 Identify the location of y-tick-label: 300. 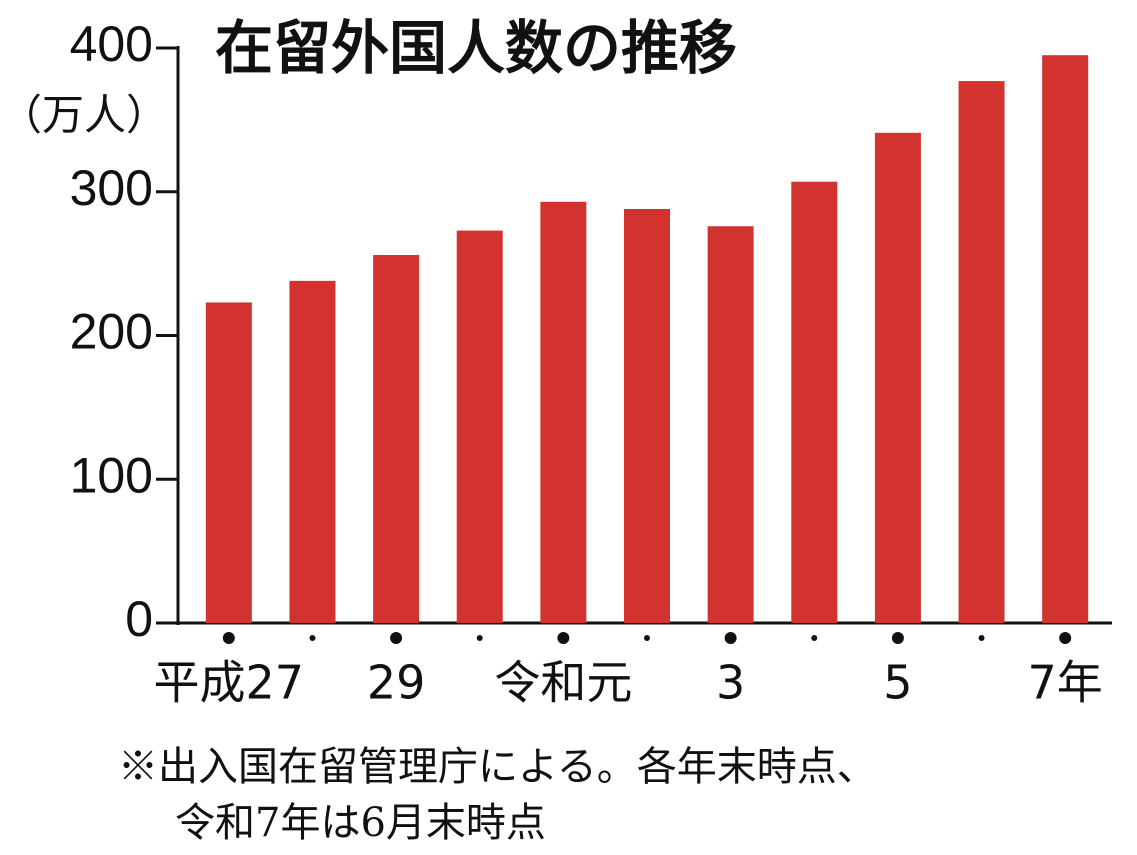
(111, 188).